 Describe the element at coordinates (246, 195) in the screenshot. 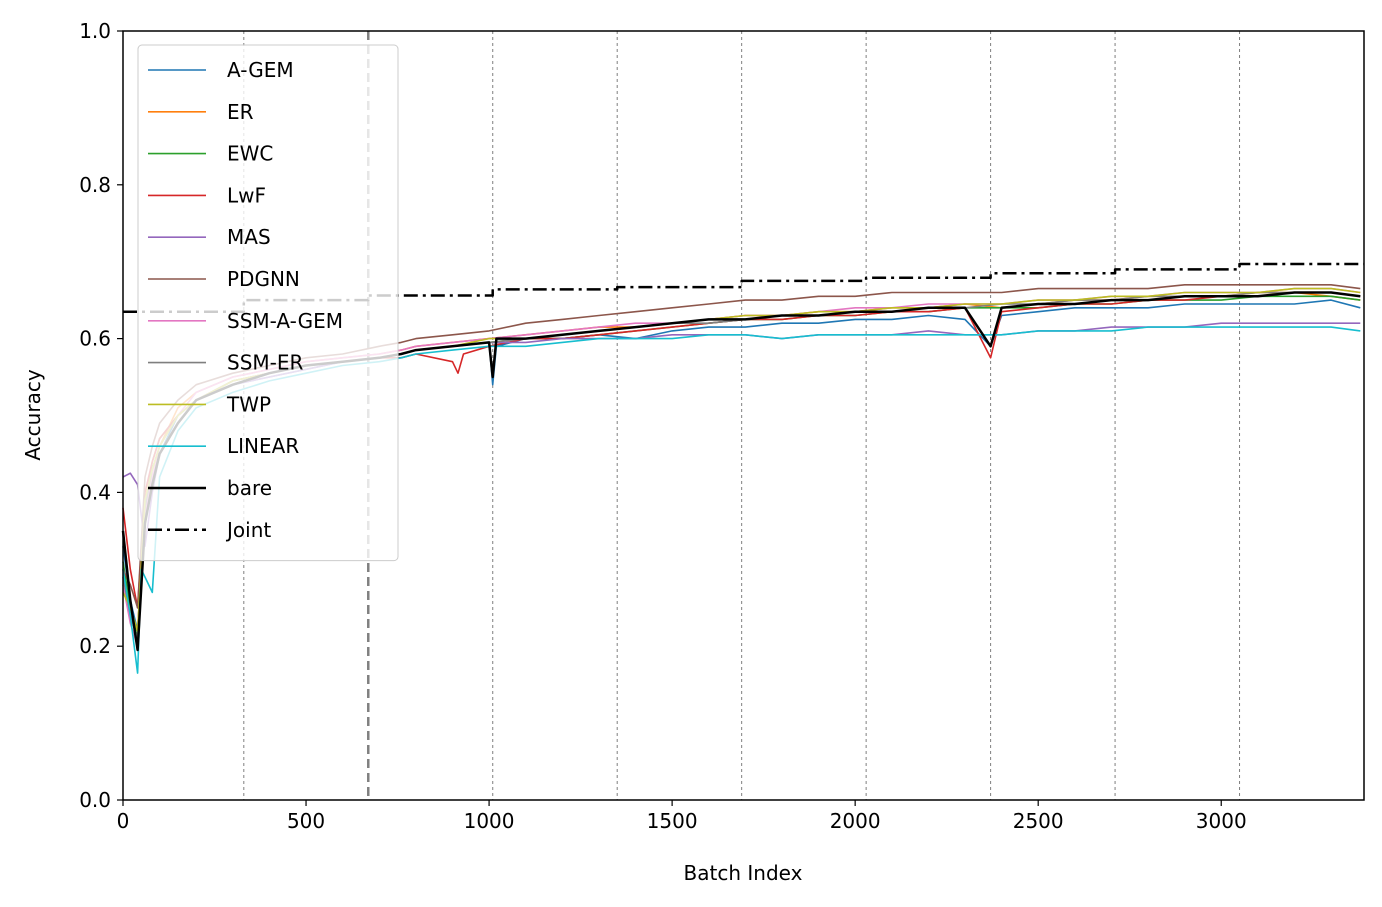

I see `legend-label: LwF` at that location.